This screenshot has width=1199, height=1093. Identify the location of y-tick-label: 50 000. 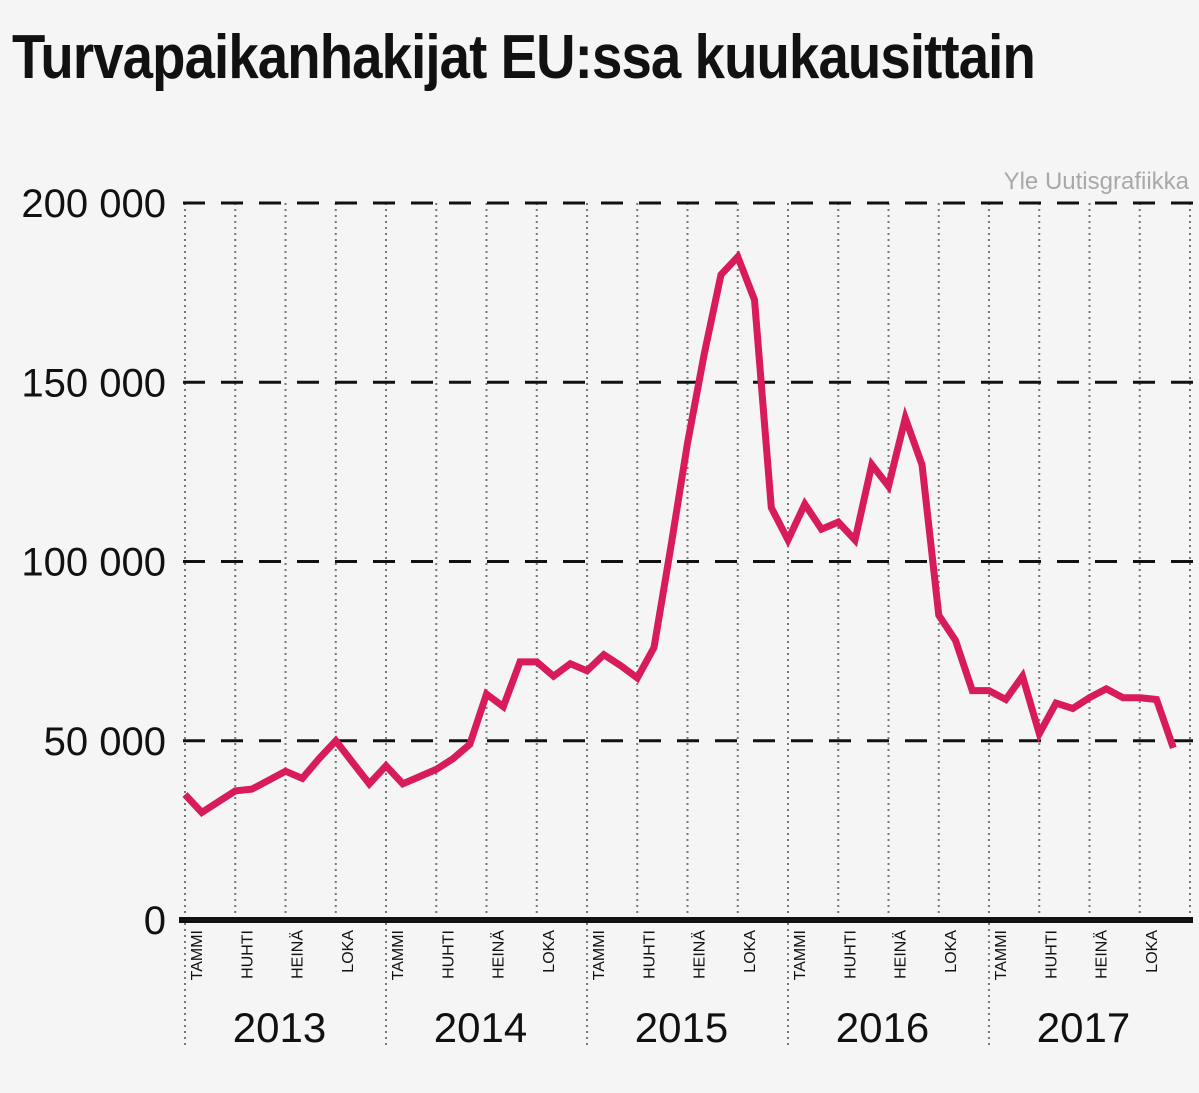
(105, 742).